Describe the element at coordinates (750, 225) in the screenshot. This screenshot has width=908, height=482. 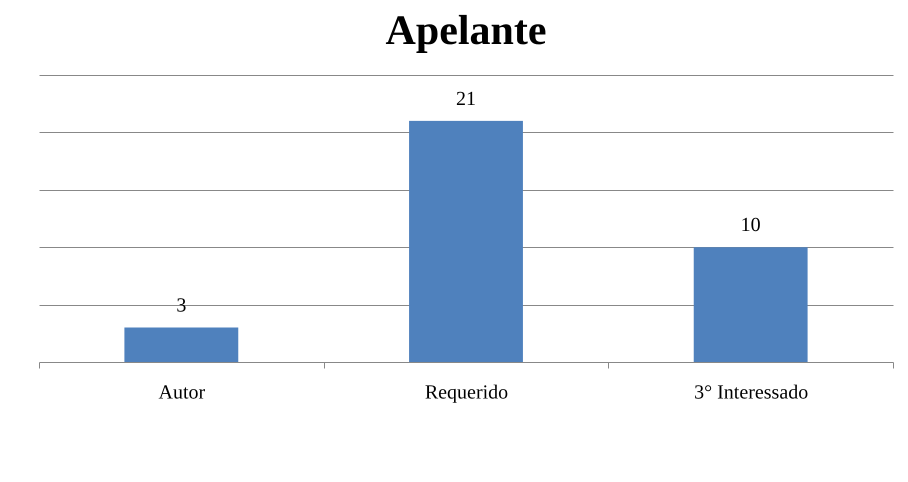
I see `data-label: 10` at that location.